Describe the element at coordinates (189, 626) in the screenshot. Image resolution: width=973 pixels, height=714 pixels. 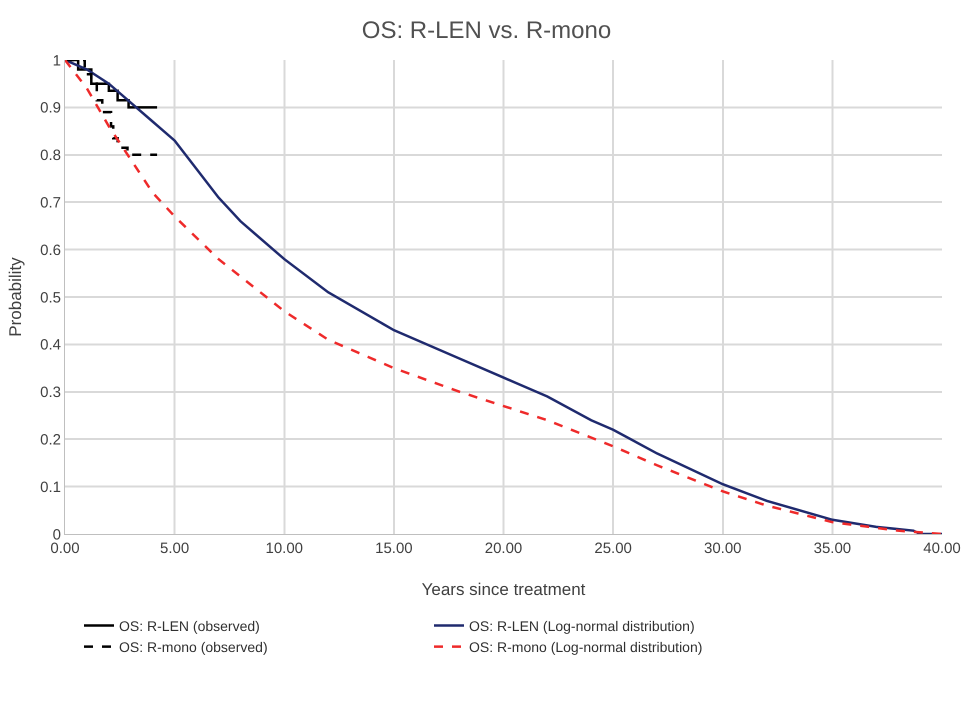
I see `legend-label: OS: R-LEN (observed)` at that location.